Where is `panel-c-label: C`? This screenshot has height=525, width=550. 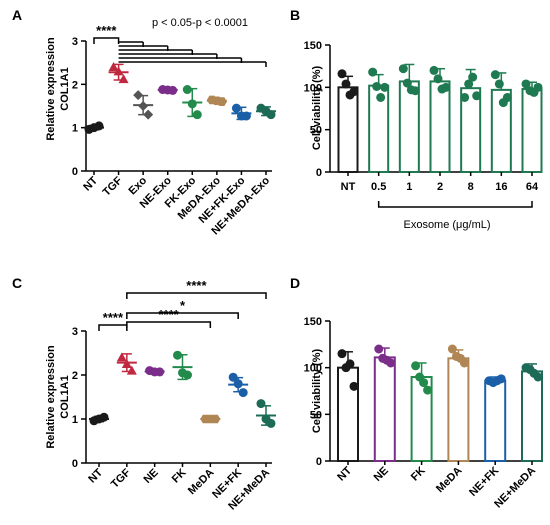 panel-c-label: C is located at coordinates (17, 283).